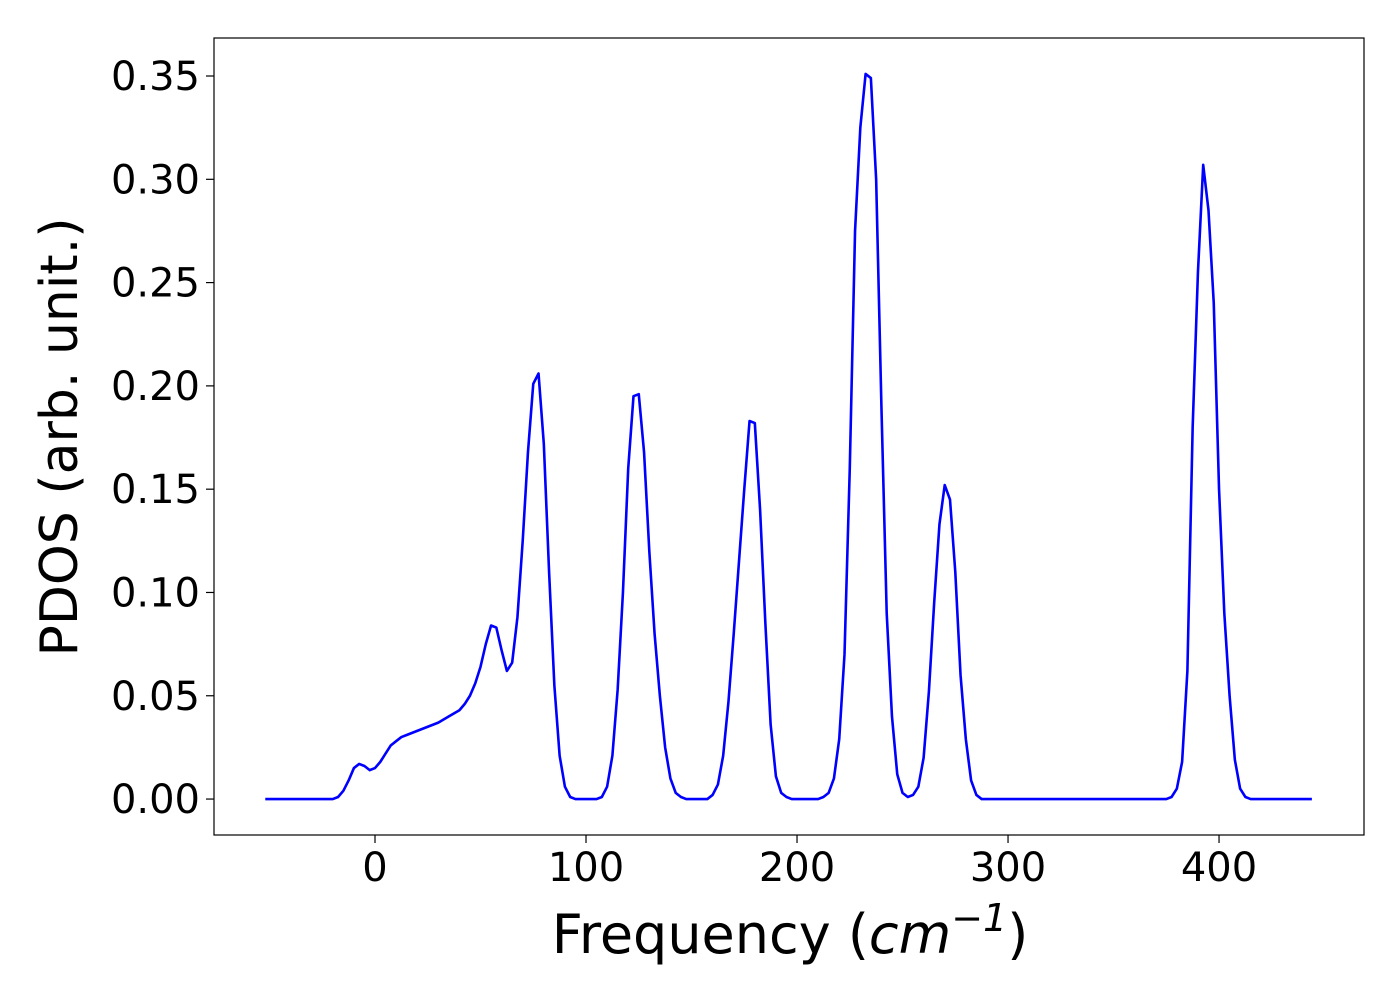 This screenshot has width=1400, height=1000. I want to click on y-tick-label: 0.05, so click(155, 697).